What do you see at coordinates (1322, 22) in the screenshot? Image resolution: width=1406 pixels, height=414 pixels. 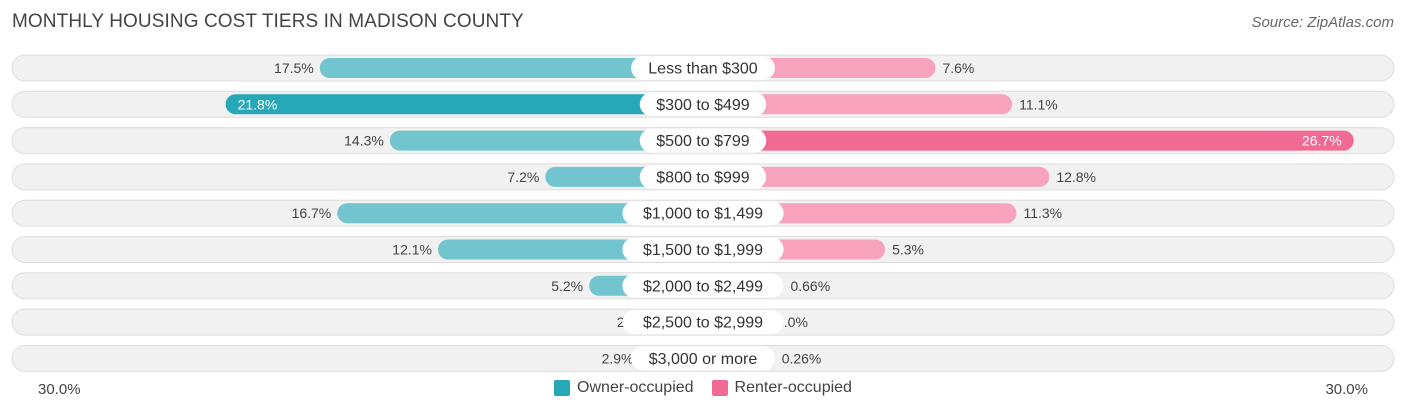 I see `source-label: Source: ZipAtlas.com` at bounding box center [1322, 22].